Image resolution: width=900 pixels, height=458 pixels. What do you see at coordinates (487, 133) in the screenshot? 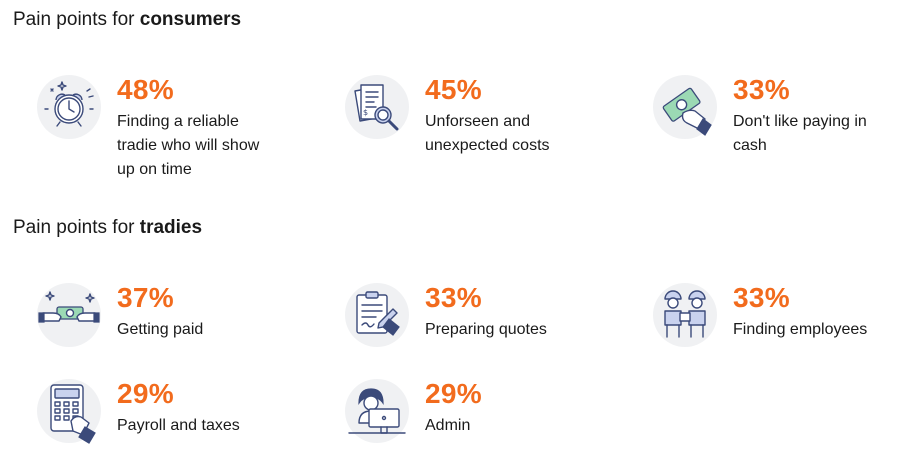
I see `stat-label: Unforseen and unexpected costs` at bounding box center [487, 133].